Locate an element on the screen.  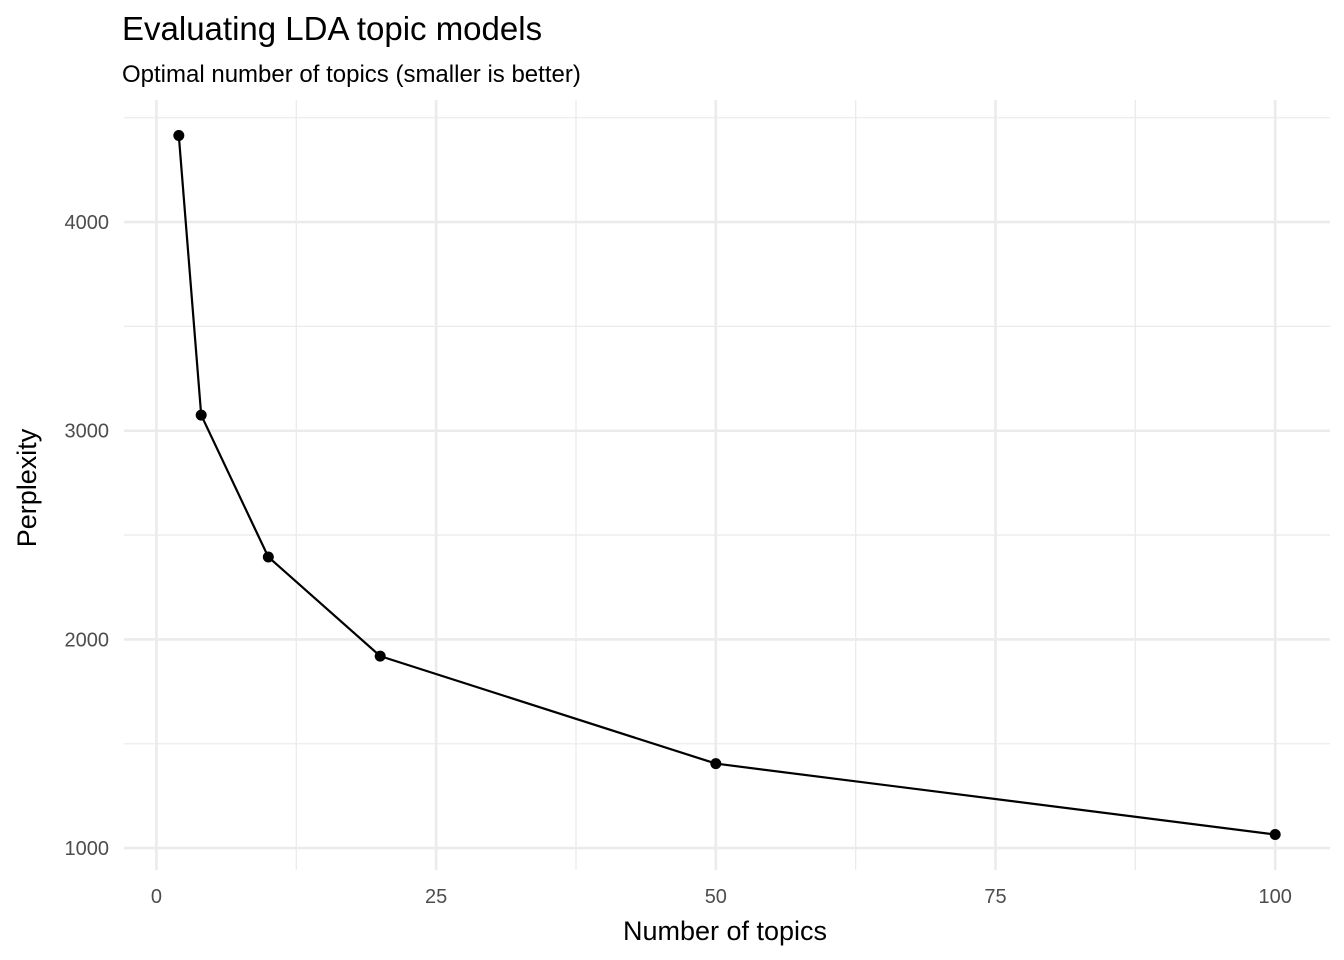
y-tick-label: 2000 is located at coordinates (87, 640).